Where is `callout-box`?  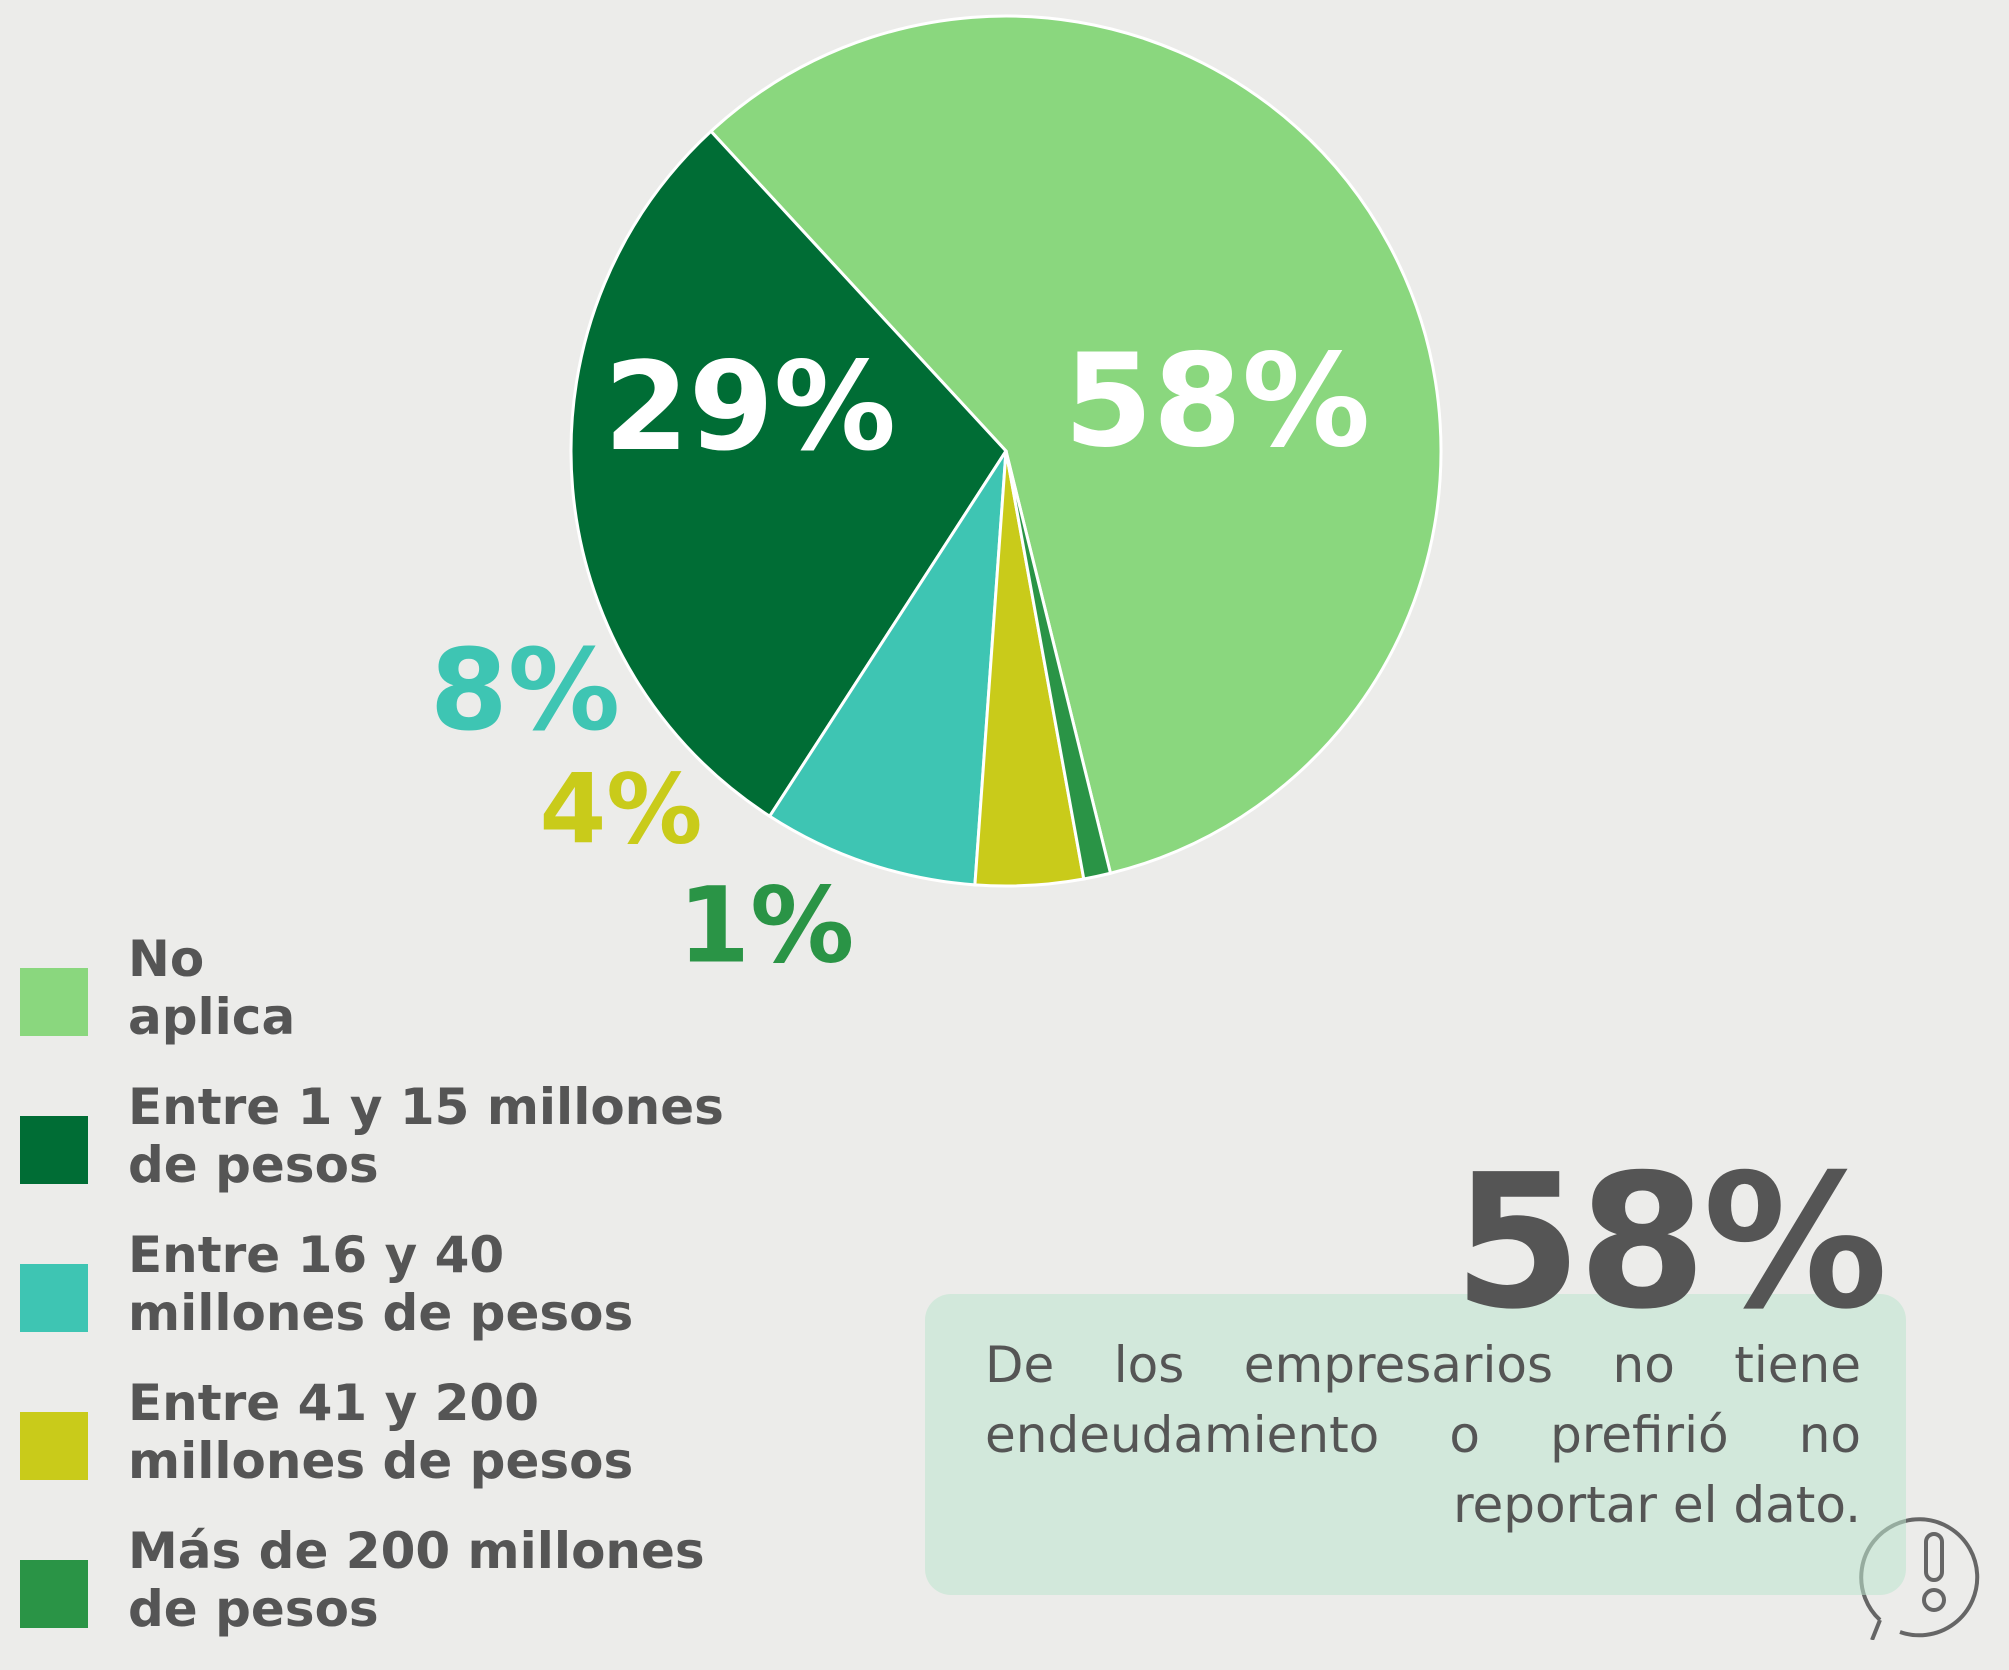
callout-box is located at coordinates (1415, 1444).